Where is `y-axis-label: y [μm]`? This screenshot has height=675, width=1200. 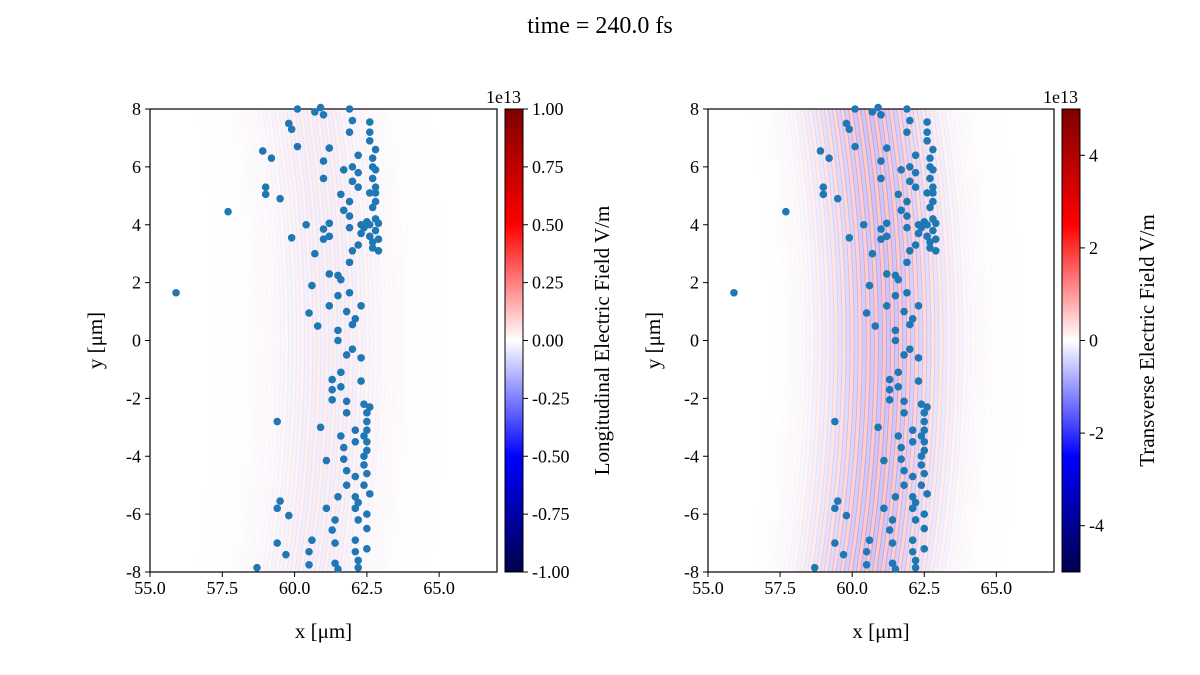
y-axis-label: y [μm] is located at coordinates (95, 340).